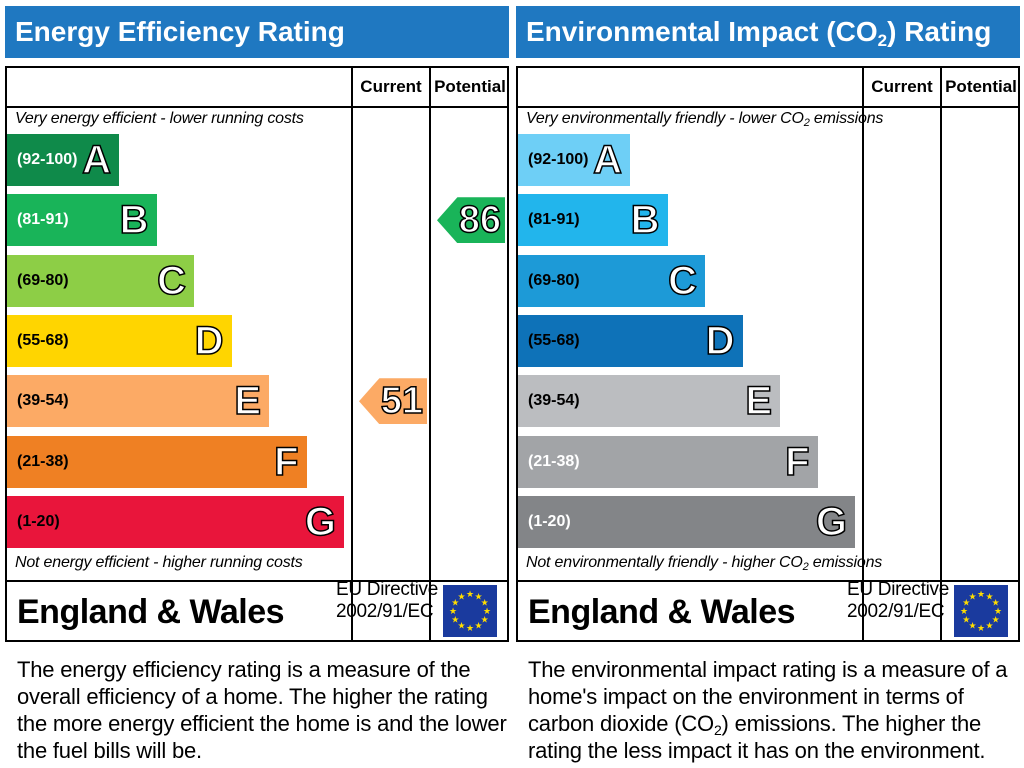  I want to click on region-label: England & Wales, so click(662, 612).